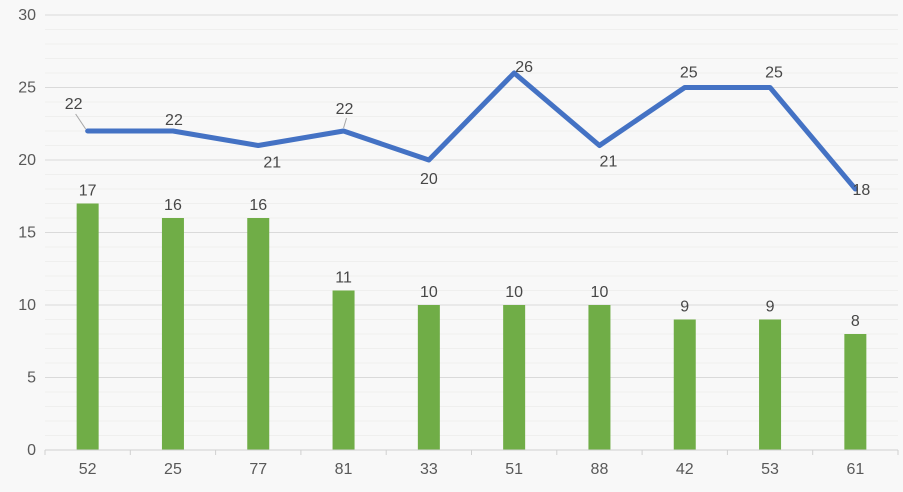 This screenshot has width=903, height=492. I want to click on y-axis-tick-label: 5, so click(31, 378).